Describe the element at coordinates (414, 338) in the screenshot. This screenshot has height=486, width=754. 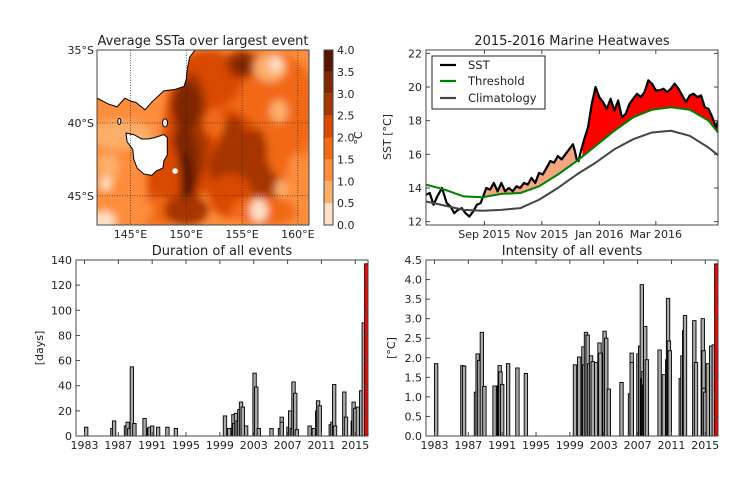
I see `y-tick-label: 2.5` at that location.